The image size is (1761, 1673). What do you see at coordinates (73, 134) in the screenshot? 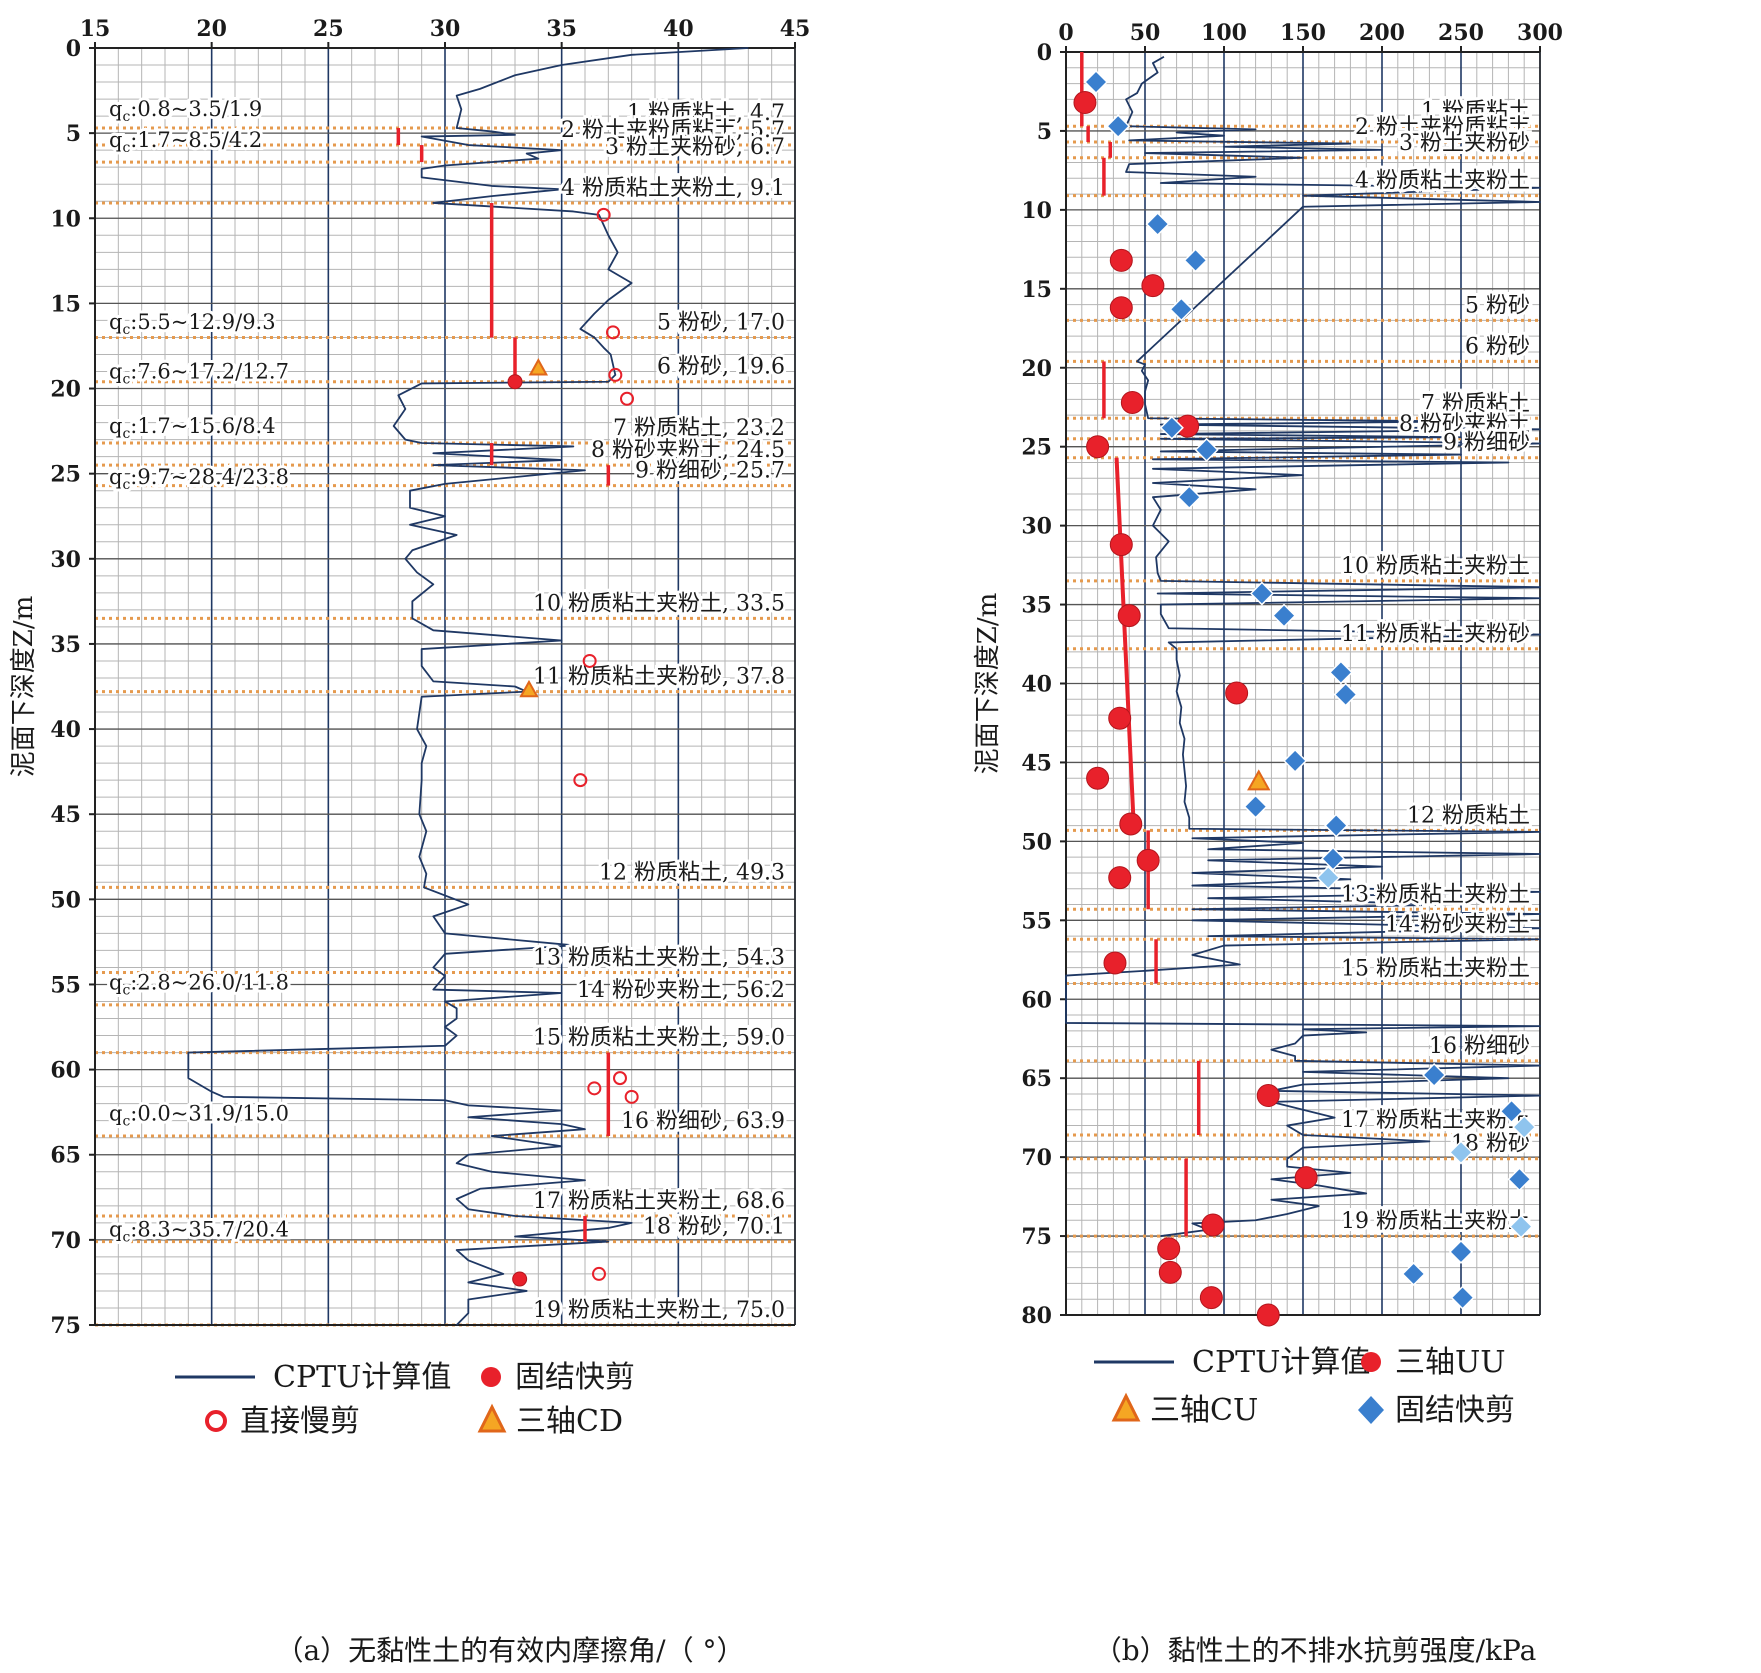
I see `y-tick-label: 5` at bounding box center [73, 134].